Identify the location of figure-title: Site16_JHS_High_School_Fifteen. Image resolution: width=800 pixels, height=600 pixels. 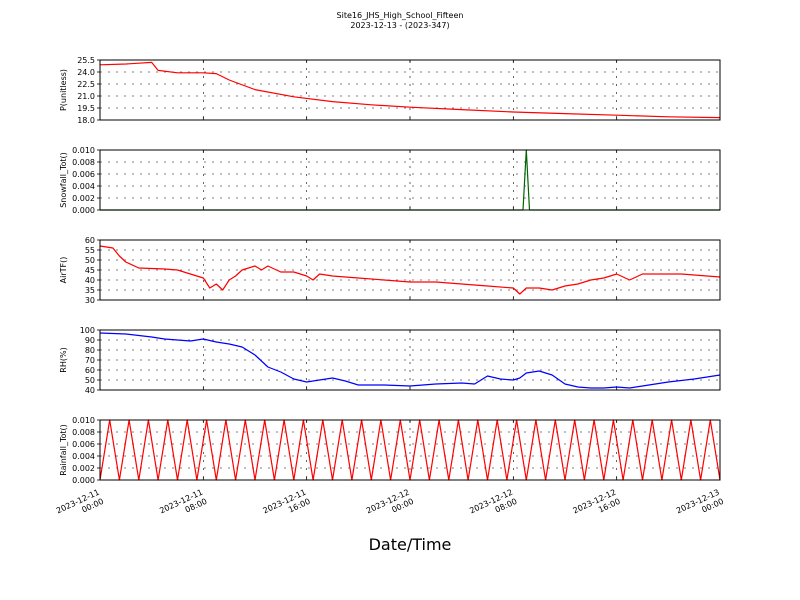
(400, 15).